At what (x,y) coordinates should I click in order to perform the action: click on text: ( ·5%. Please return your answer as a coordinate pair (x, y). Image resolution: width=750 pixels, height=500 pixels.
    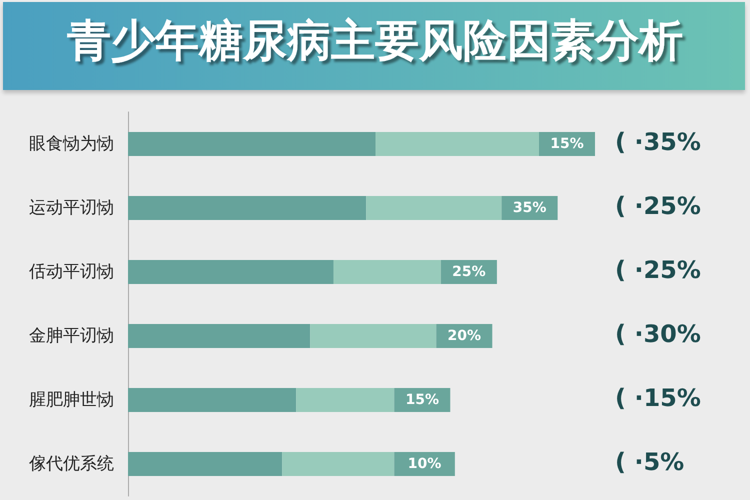
    Looking at the image, I should click on (649, 462).